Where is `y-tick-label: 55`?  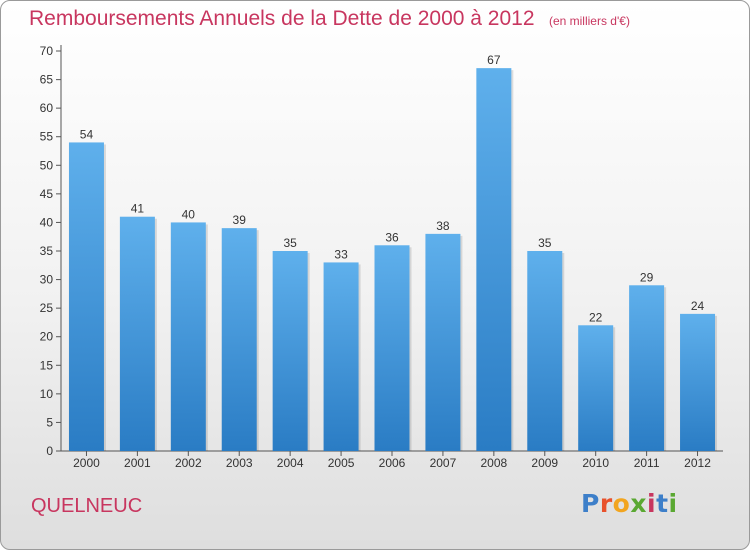
y-tick-label: 55 is located at coordinates (47, 137).